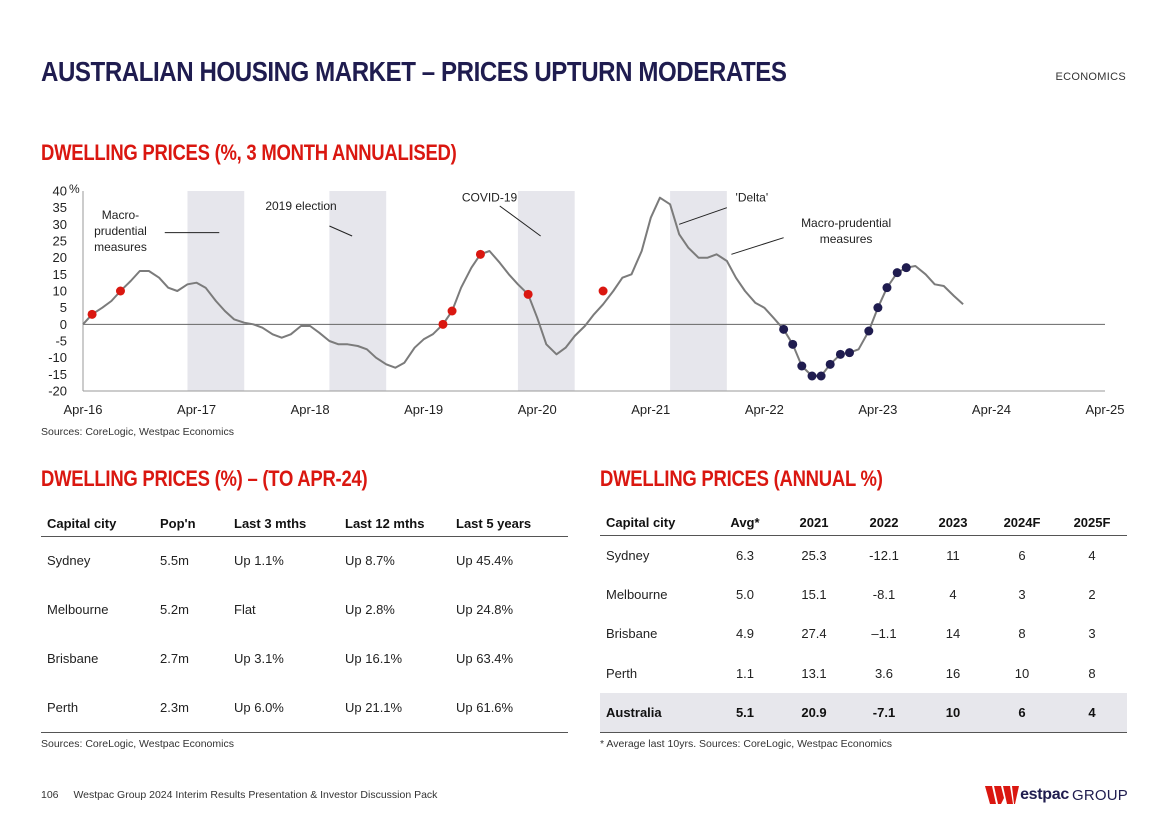 The width and height of the screenshot is (1168, 825). Describe the element at coordinates (485, 658) in the screenshot. I see `cell-5y: Up 63.4%` at that location.